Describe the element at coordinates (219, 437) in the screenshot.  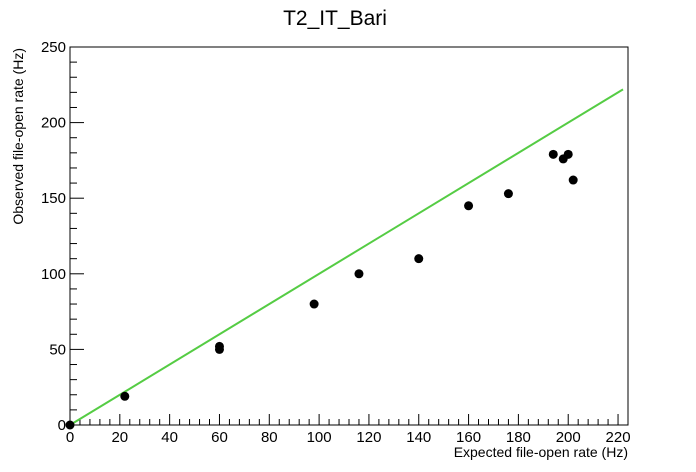
I see `x-tick-label: 60` at that location.